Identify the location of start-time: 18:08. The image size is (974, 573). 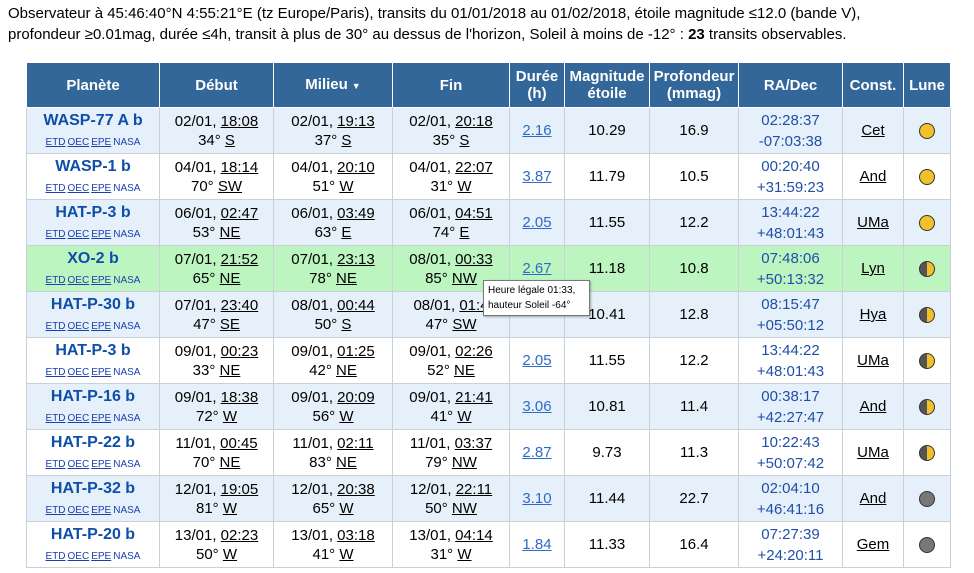
(239, 121).